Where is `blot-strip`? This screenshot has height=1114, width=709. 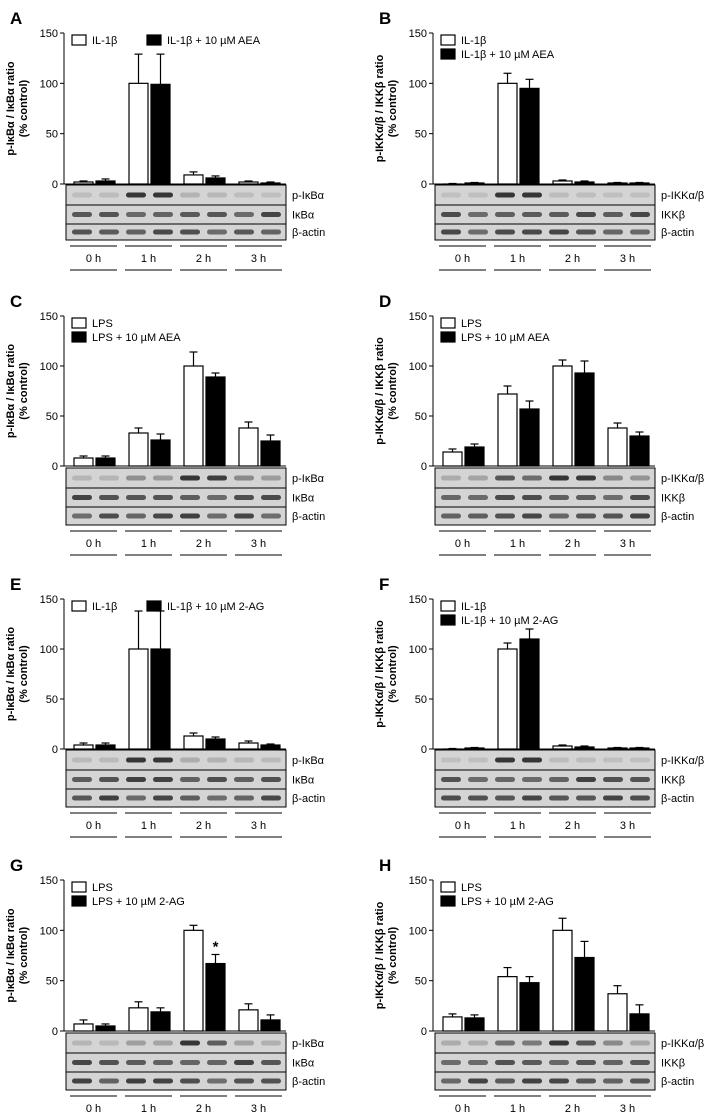
blot-strip is located at coordinates (176, 232).